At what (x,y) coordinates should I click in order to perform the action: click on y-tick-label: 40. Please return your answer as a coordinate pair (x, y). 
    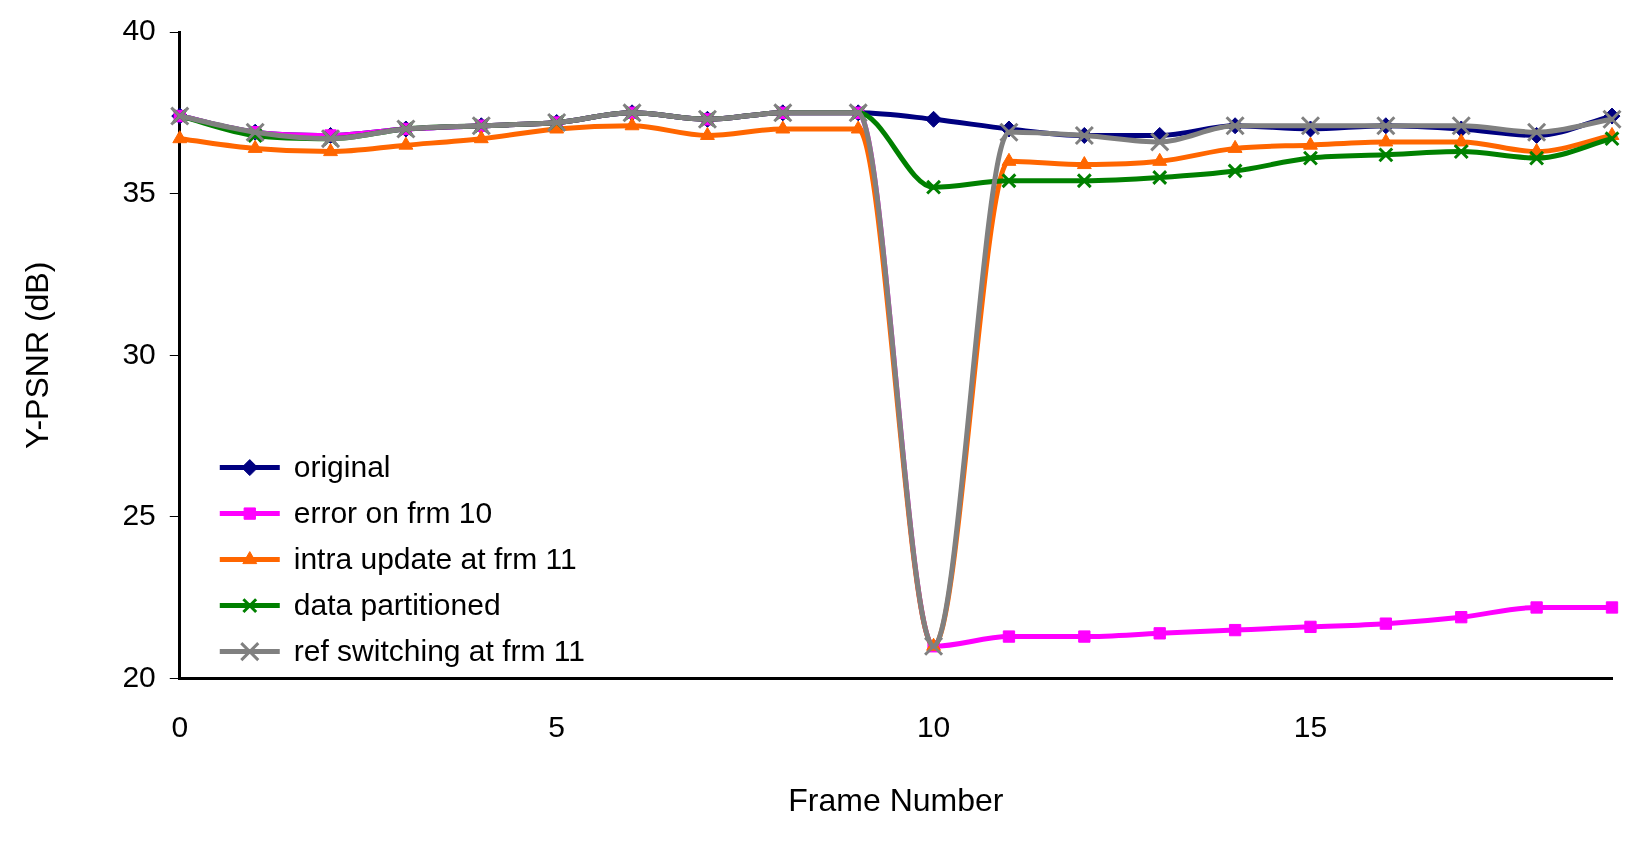
    Looking at the image, I should click on (139, 30).